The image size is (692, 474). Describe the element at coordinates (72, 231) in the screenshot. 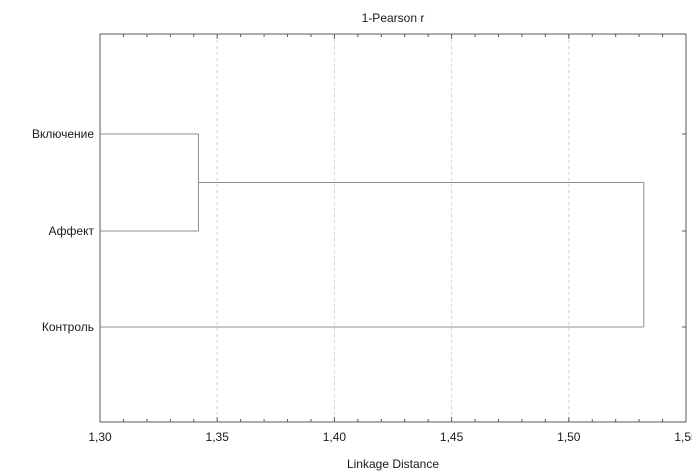

I see `leaf-label: Аффект` at that location.